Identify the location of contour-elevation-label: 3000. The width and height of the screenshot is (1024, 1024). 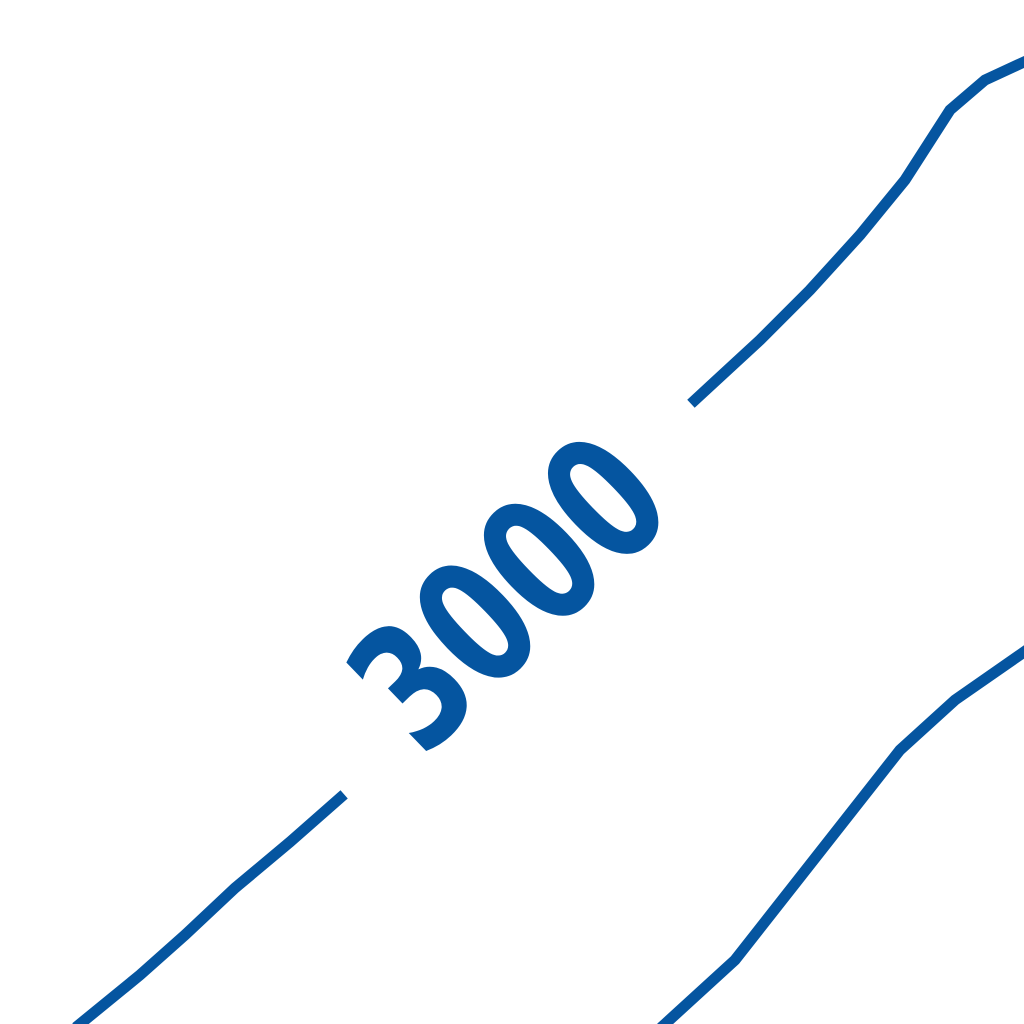
(509, 593).